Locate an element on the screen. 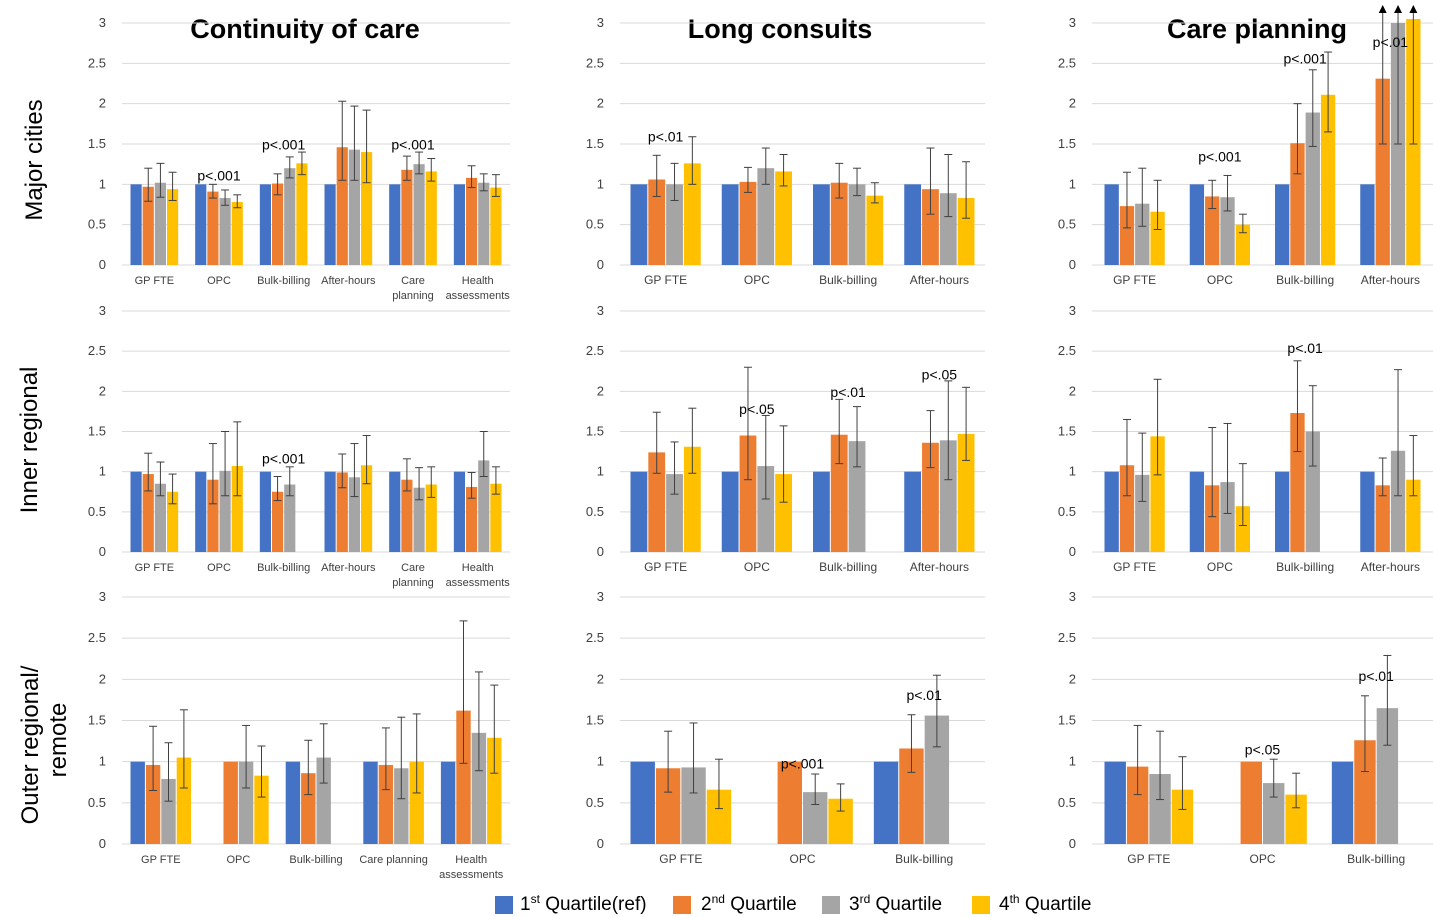  category-label-inner-regional-continuity-of-care-care-planning: Care is located at coordinates (413, 568).